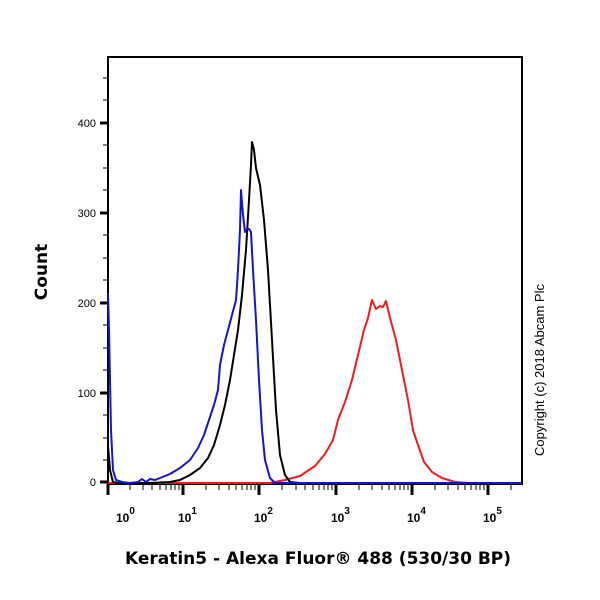  Describe the element at coordinates (263, 515) in the screenshot. I see `x-tick-1e2: 10²` at that location.